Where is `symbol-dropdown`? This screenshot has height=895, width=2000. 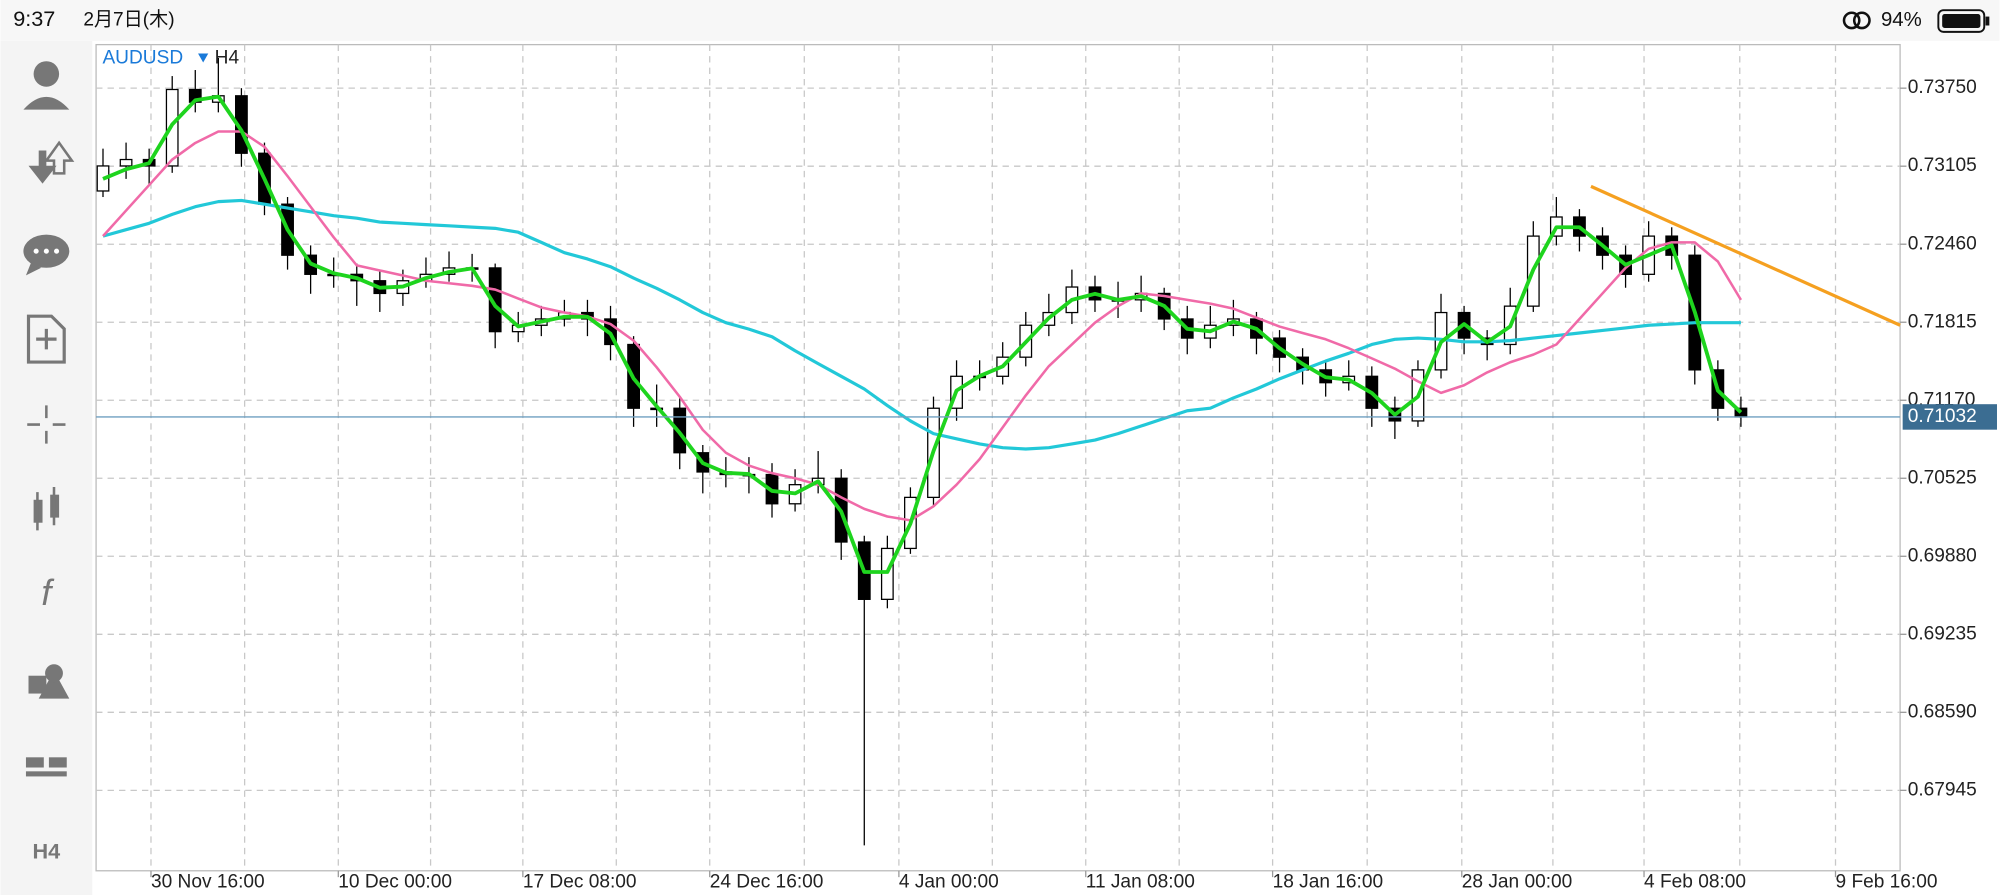
symbol-dropdown is located at coordinates (203, 58).